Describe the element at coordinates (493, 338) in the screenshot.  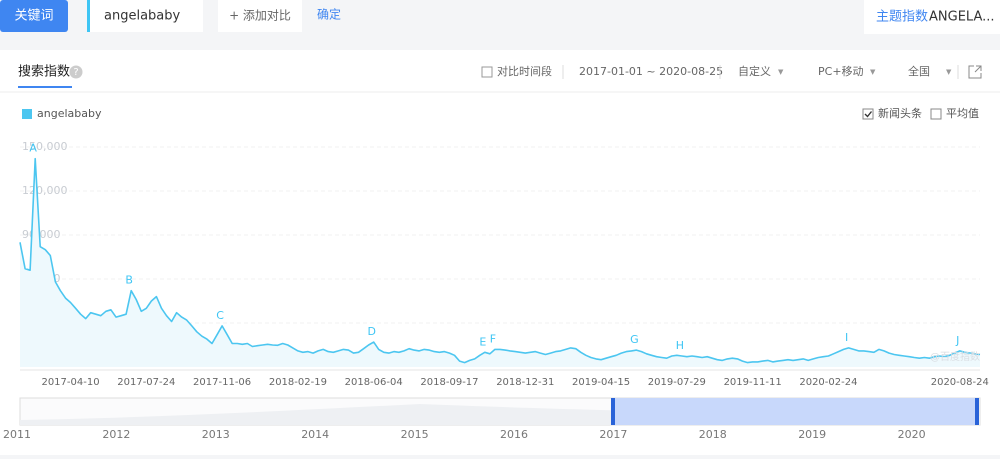
I see `annotation: F` at that location.